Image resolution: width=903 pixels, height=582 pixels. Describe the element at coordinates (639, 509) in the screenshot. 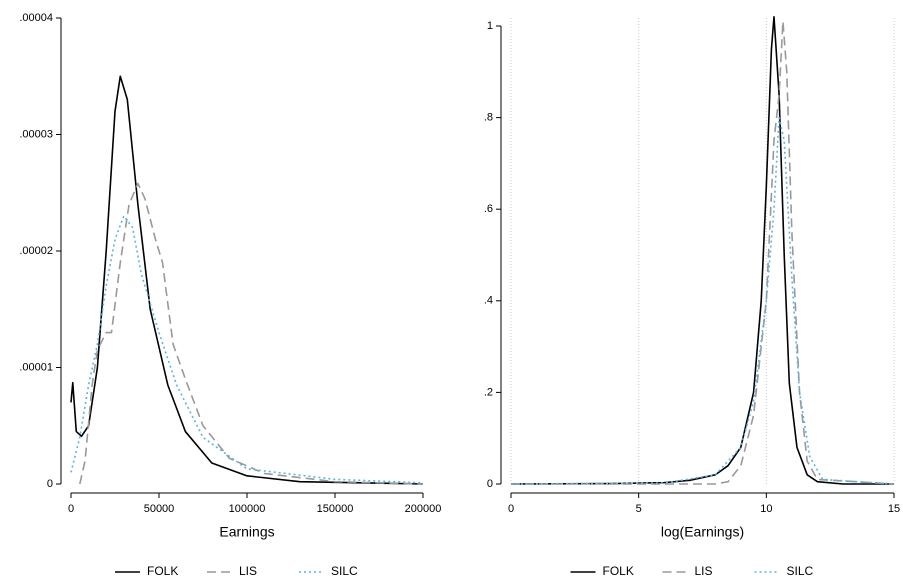

I see `x-tick-label: 5` at that location.